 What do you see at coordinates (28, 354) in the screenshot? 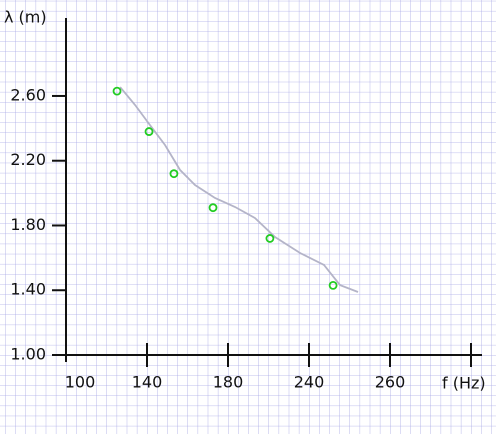
I see `y-tick-label: 1.00` at bounding box center [28, 354].